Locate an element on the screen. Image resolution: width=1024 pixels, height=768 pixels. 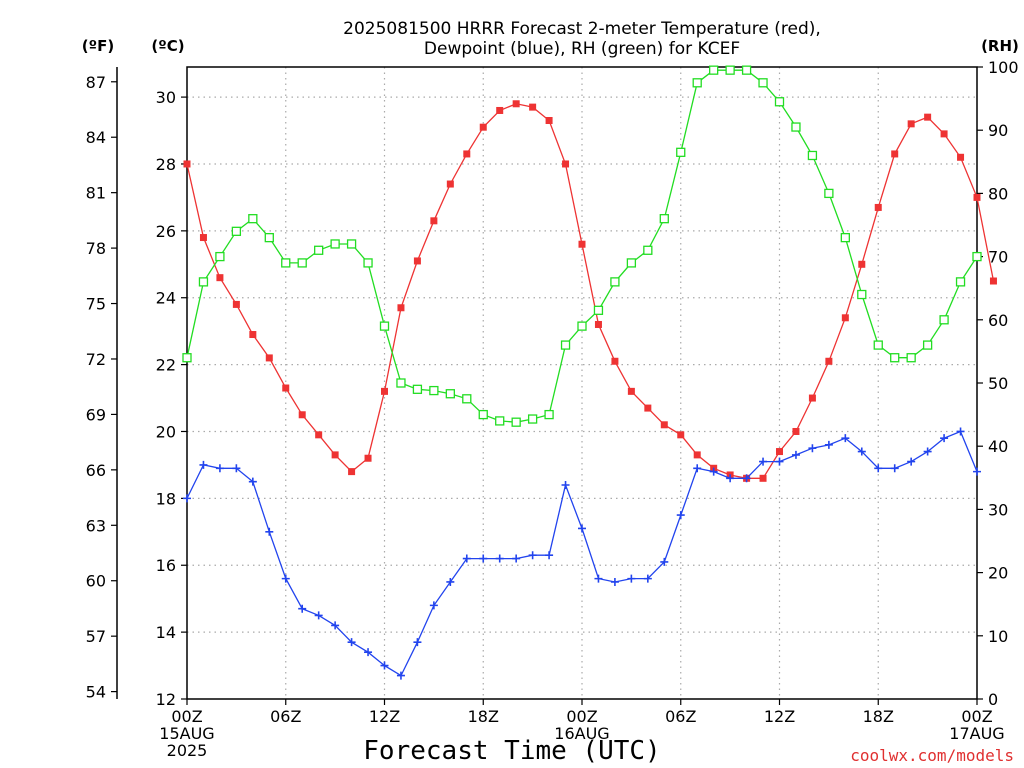
fahrenheit-tick-label: 87 is located at coordinates (96, 82).